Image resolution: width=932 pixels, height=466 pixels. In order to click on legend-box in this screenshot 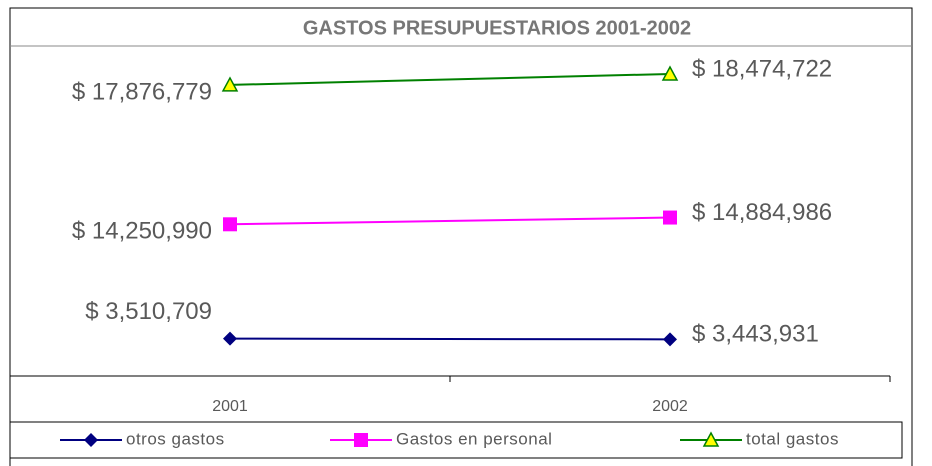, I will do `click(456, 440)`.